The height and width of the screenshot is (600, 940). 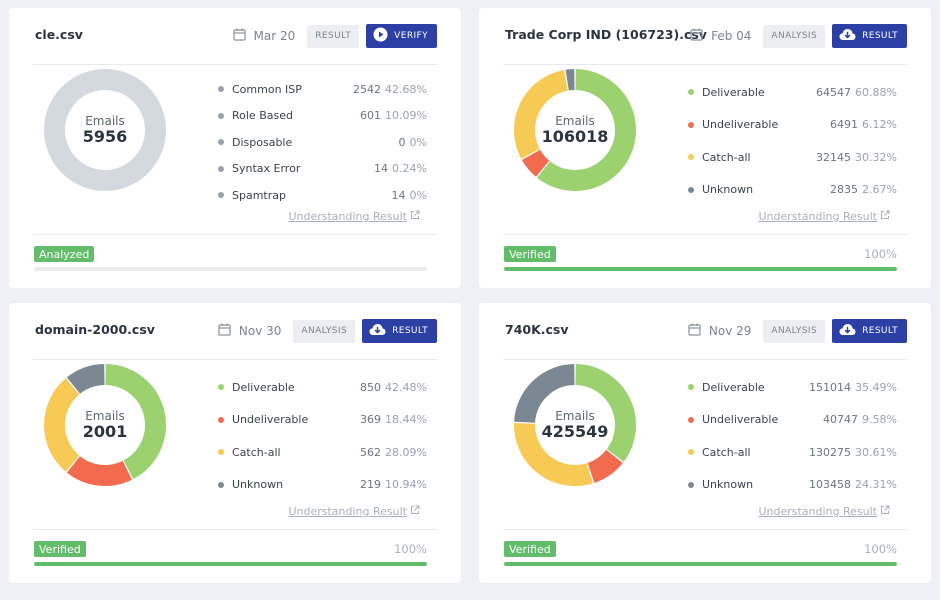 What do you see at coordinates (371, 387) in the screenshot?
I see `legend-count: 850` at bounding box center [371, 387].